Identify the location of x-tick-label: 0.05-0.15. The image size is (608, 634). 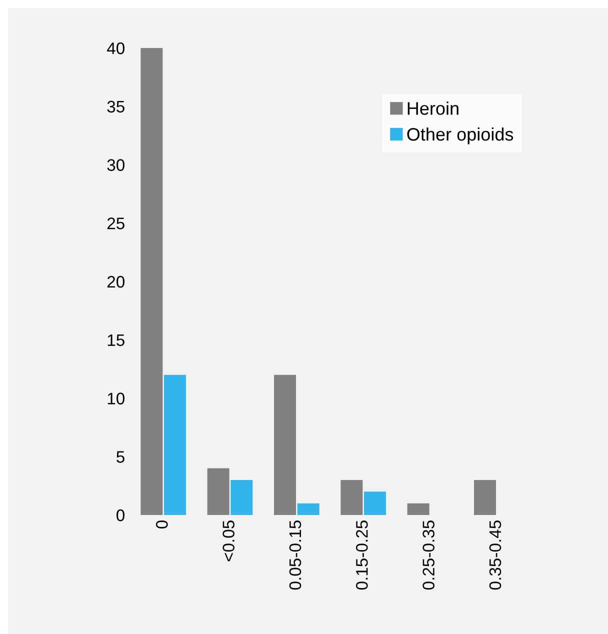
(295, 555).